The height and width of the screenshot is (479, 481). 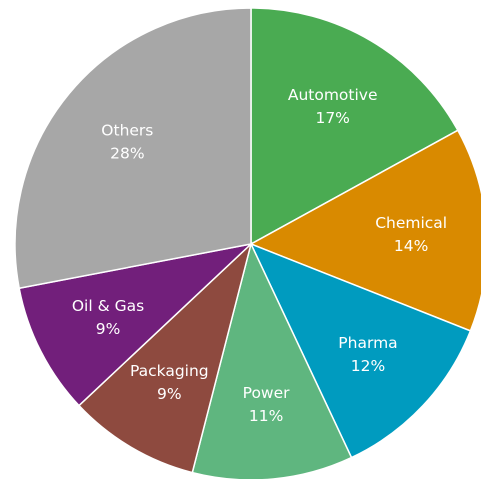 I want to click on slice-label: Oil & Gas, so click(x=108, y=306).